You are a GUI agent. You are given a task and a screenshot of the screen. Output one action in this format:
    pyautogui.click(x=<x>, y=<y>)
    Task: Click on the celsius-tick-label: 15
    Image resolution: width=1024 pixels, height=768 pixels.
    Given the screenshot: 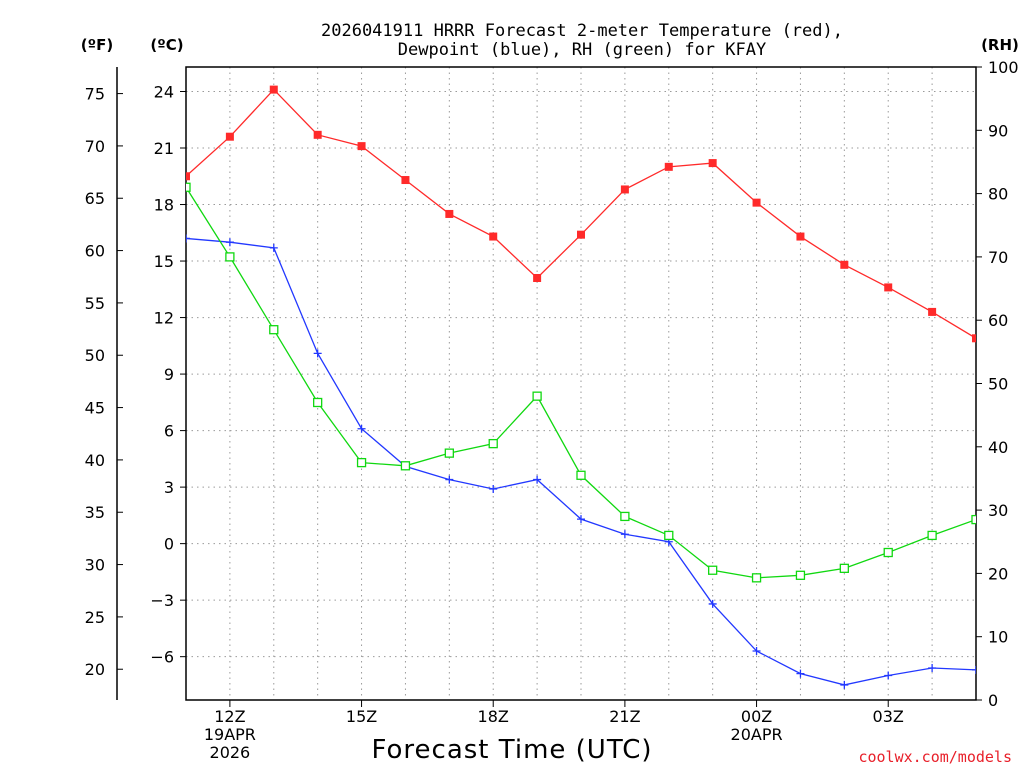 What is the action you would take?
    pyautogui.click(x=164, y=261)
    